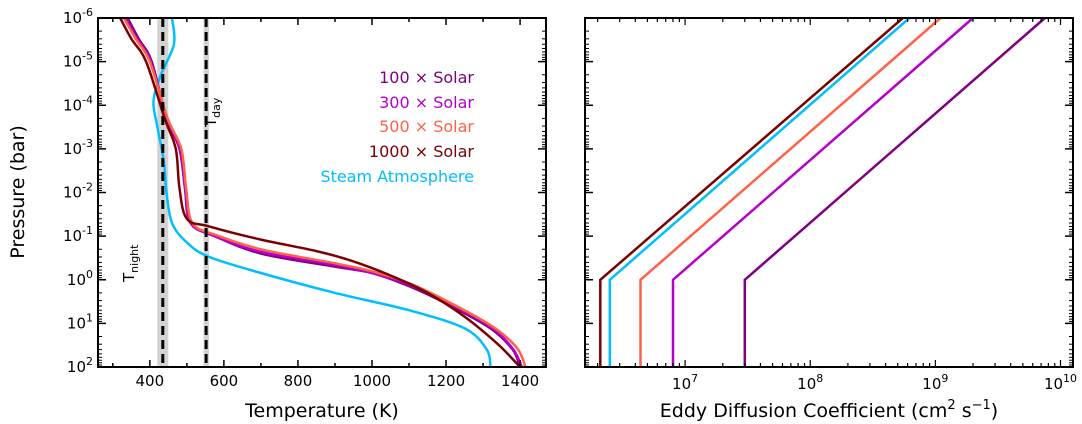  Describe the element at coordinates (1070, 378) in the screenshot. I see `x-tick-exponent: 10` at that location.